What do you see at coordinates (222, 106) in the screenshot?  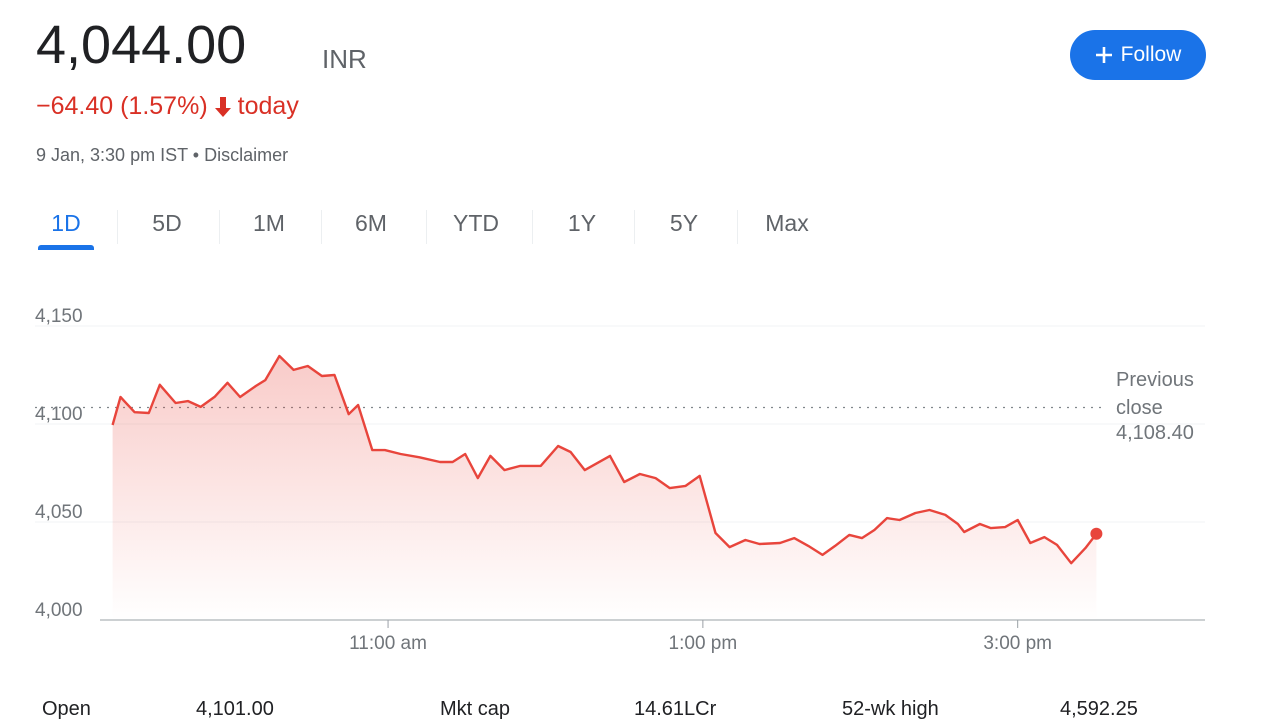 I see `down-arrow-icon` at bounding box center [222, 106].